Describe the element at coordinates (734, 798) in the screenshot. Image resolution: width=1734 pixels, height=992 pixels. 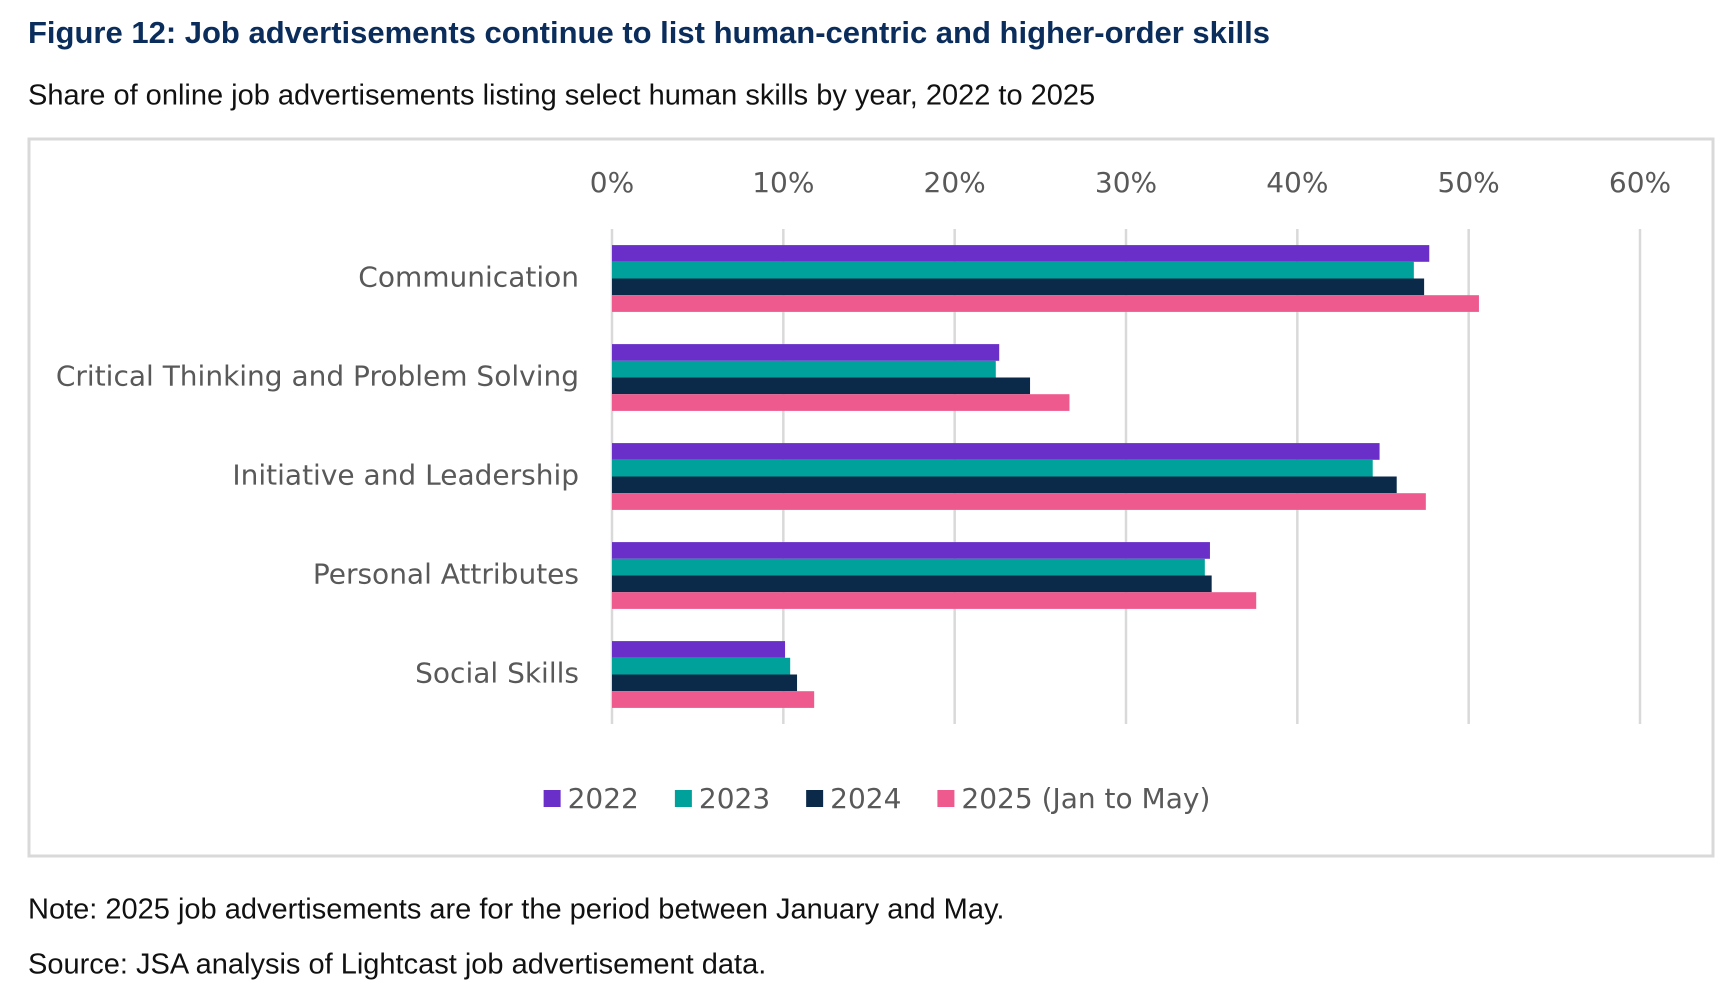
I see `legend-label: 2023` at that location.